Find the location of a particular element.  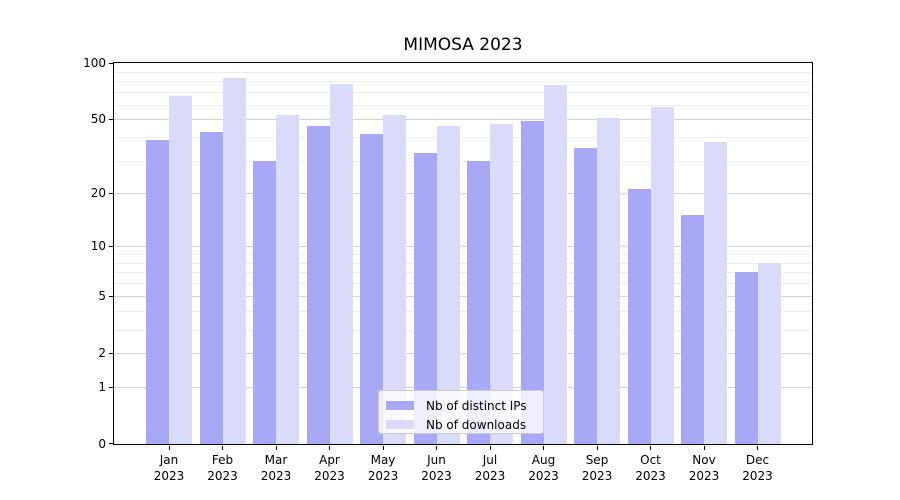

bar-downloads-sep is located at coordinates (608, 280).